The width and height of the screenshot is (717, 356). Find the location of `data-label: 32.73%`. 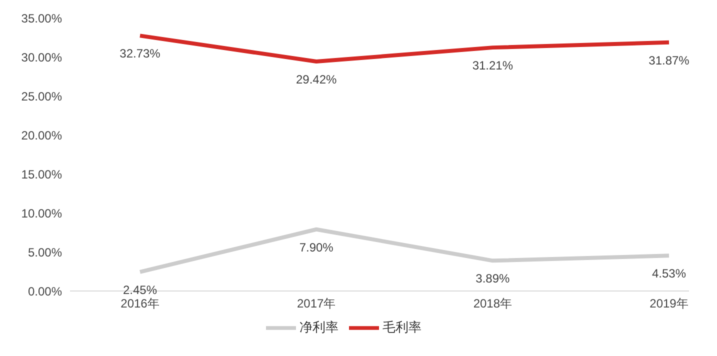

data-label: 32.73% is located at coordinates (140, 53).